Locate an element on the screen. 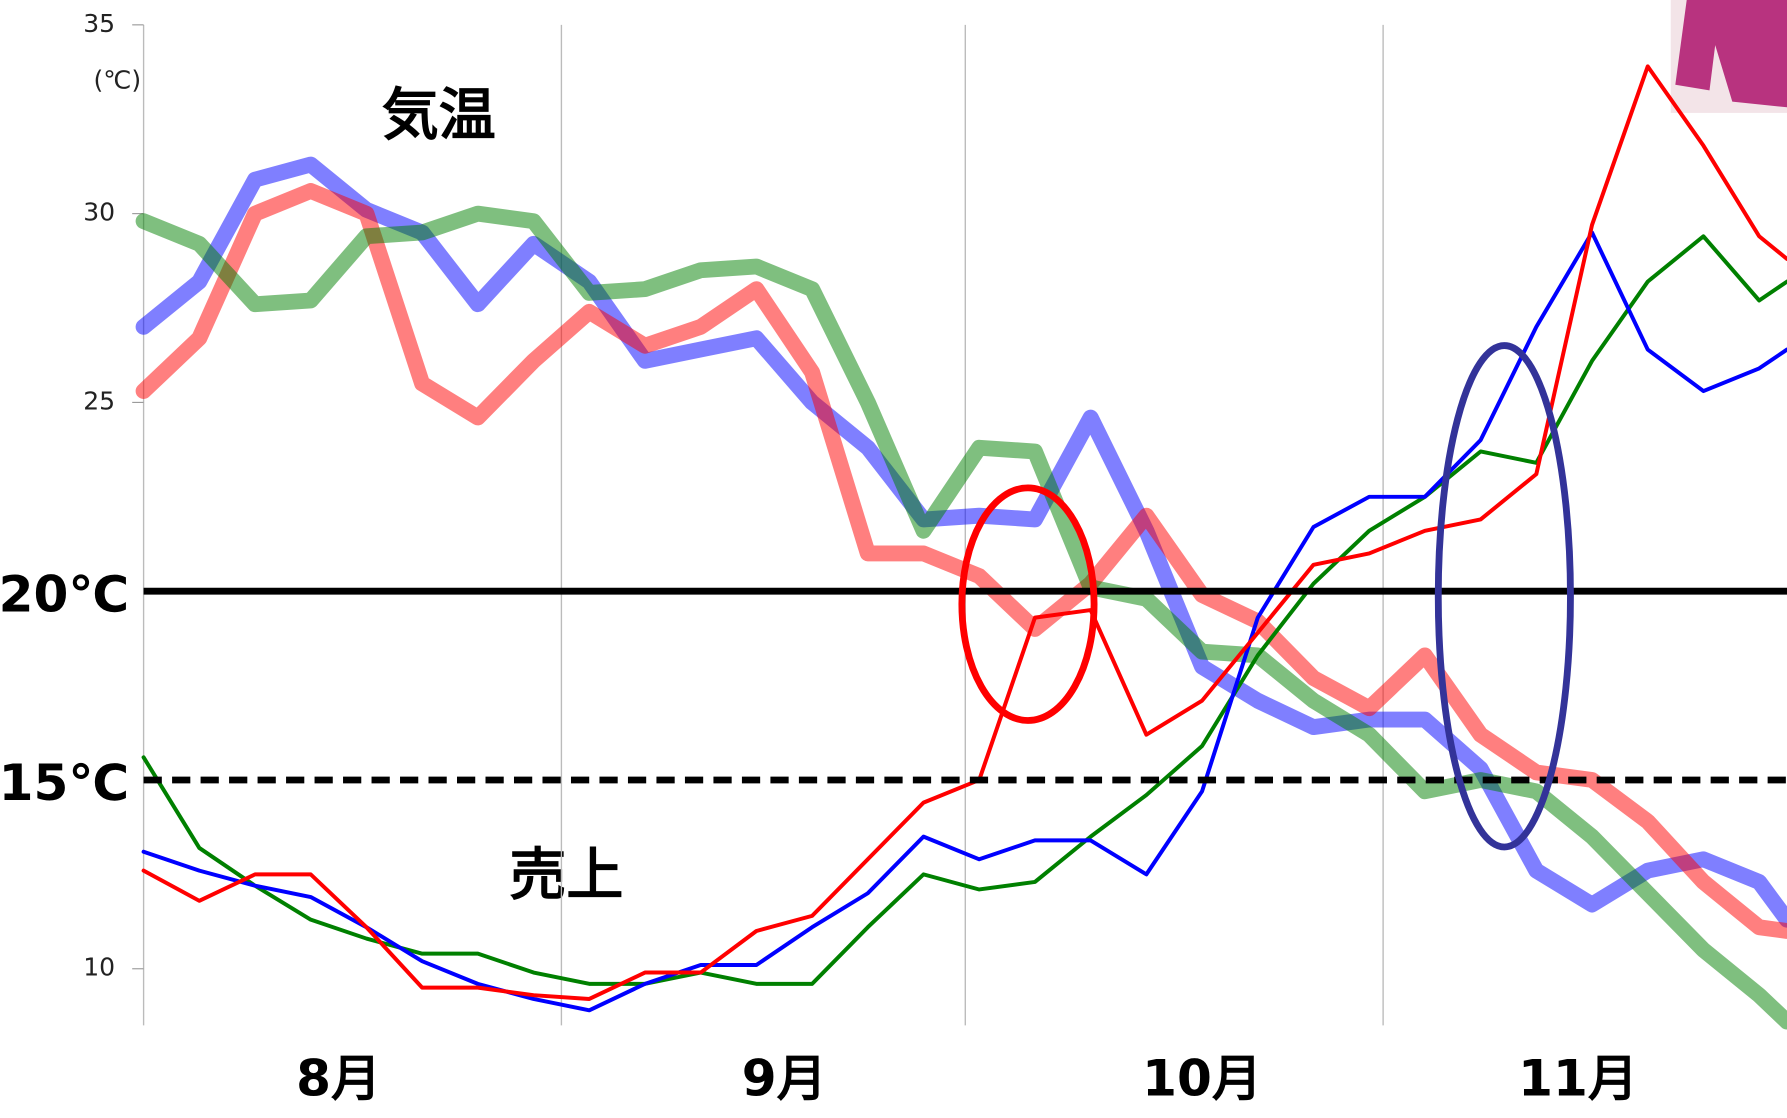 Image resolution: width=1787 pixels, height=1118 pixels. sweater is located at coordinates (1731, 54).